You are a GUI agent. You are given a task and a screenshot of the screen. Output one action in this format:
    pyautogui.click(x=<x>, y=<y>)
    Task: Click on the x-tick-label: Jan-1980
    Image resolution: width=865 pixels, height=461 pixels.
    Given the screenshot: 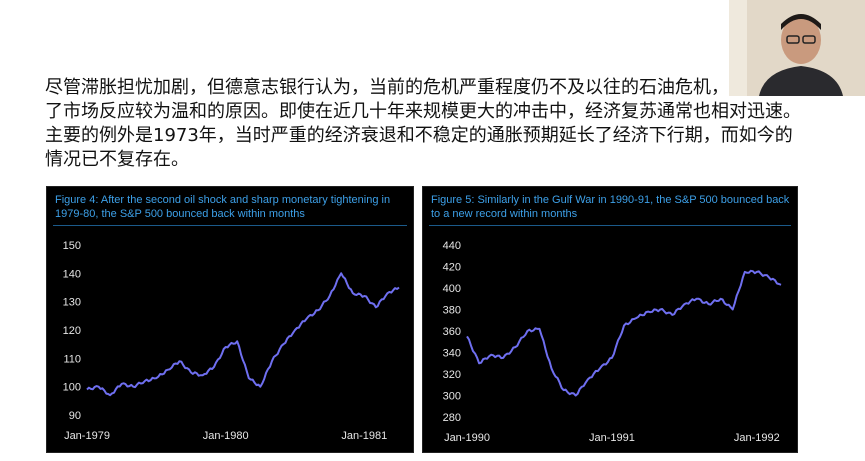 What is the action you would take?
    pyautogui.click(x=226, y=436)
    